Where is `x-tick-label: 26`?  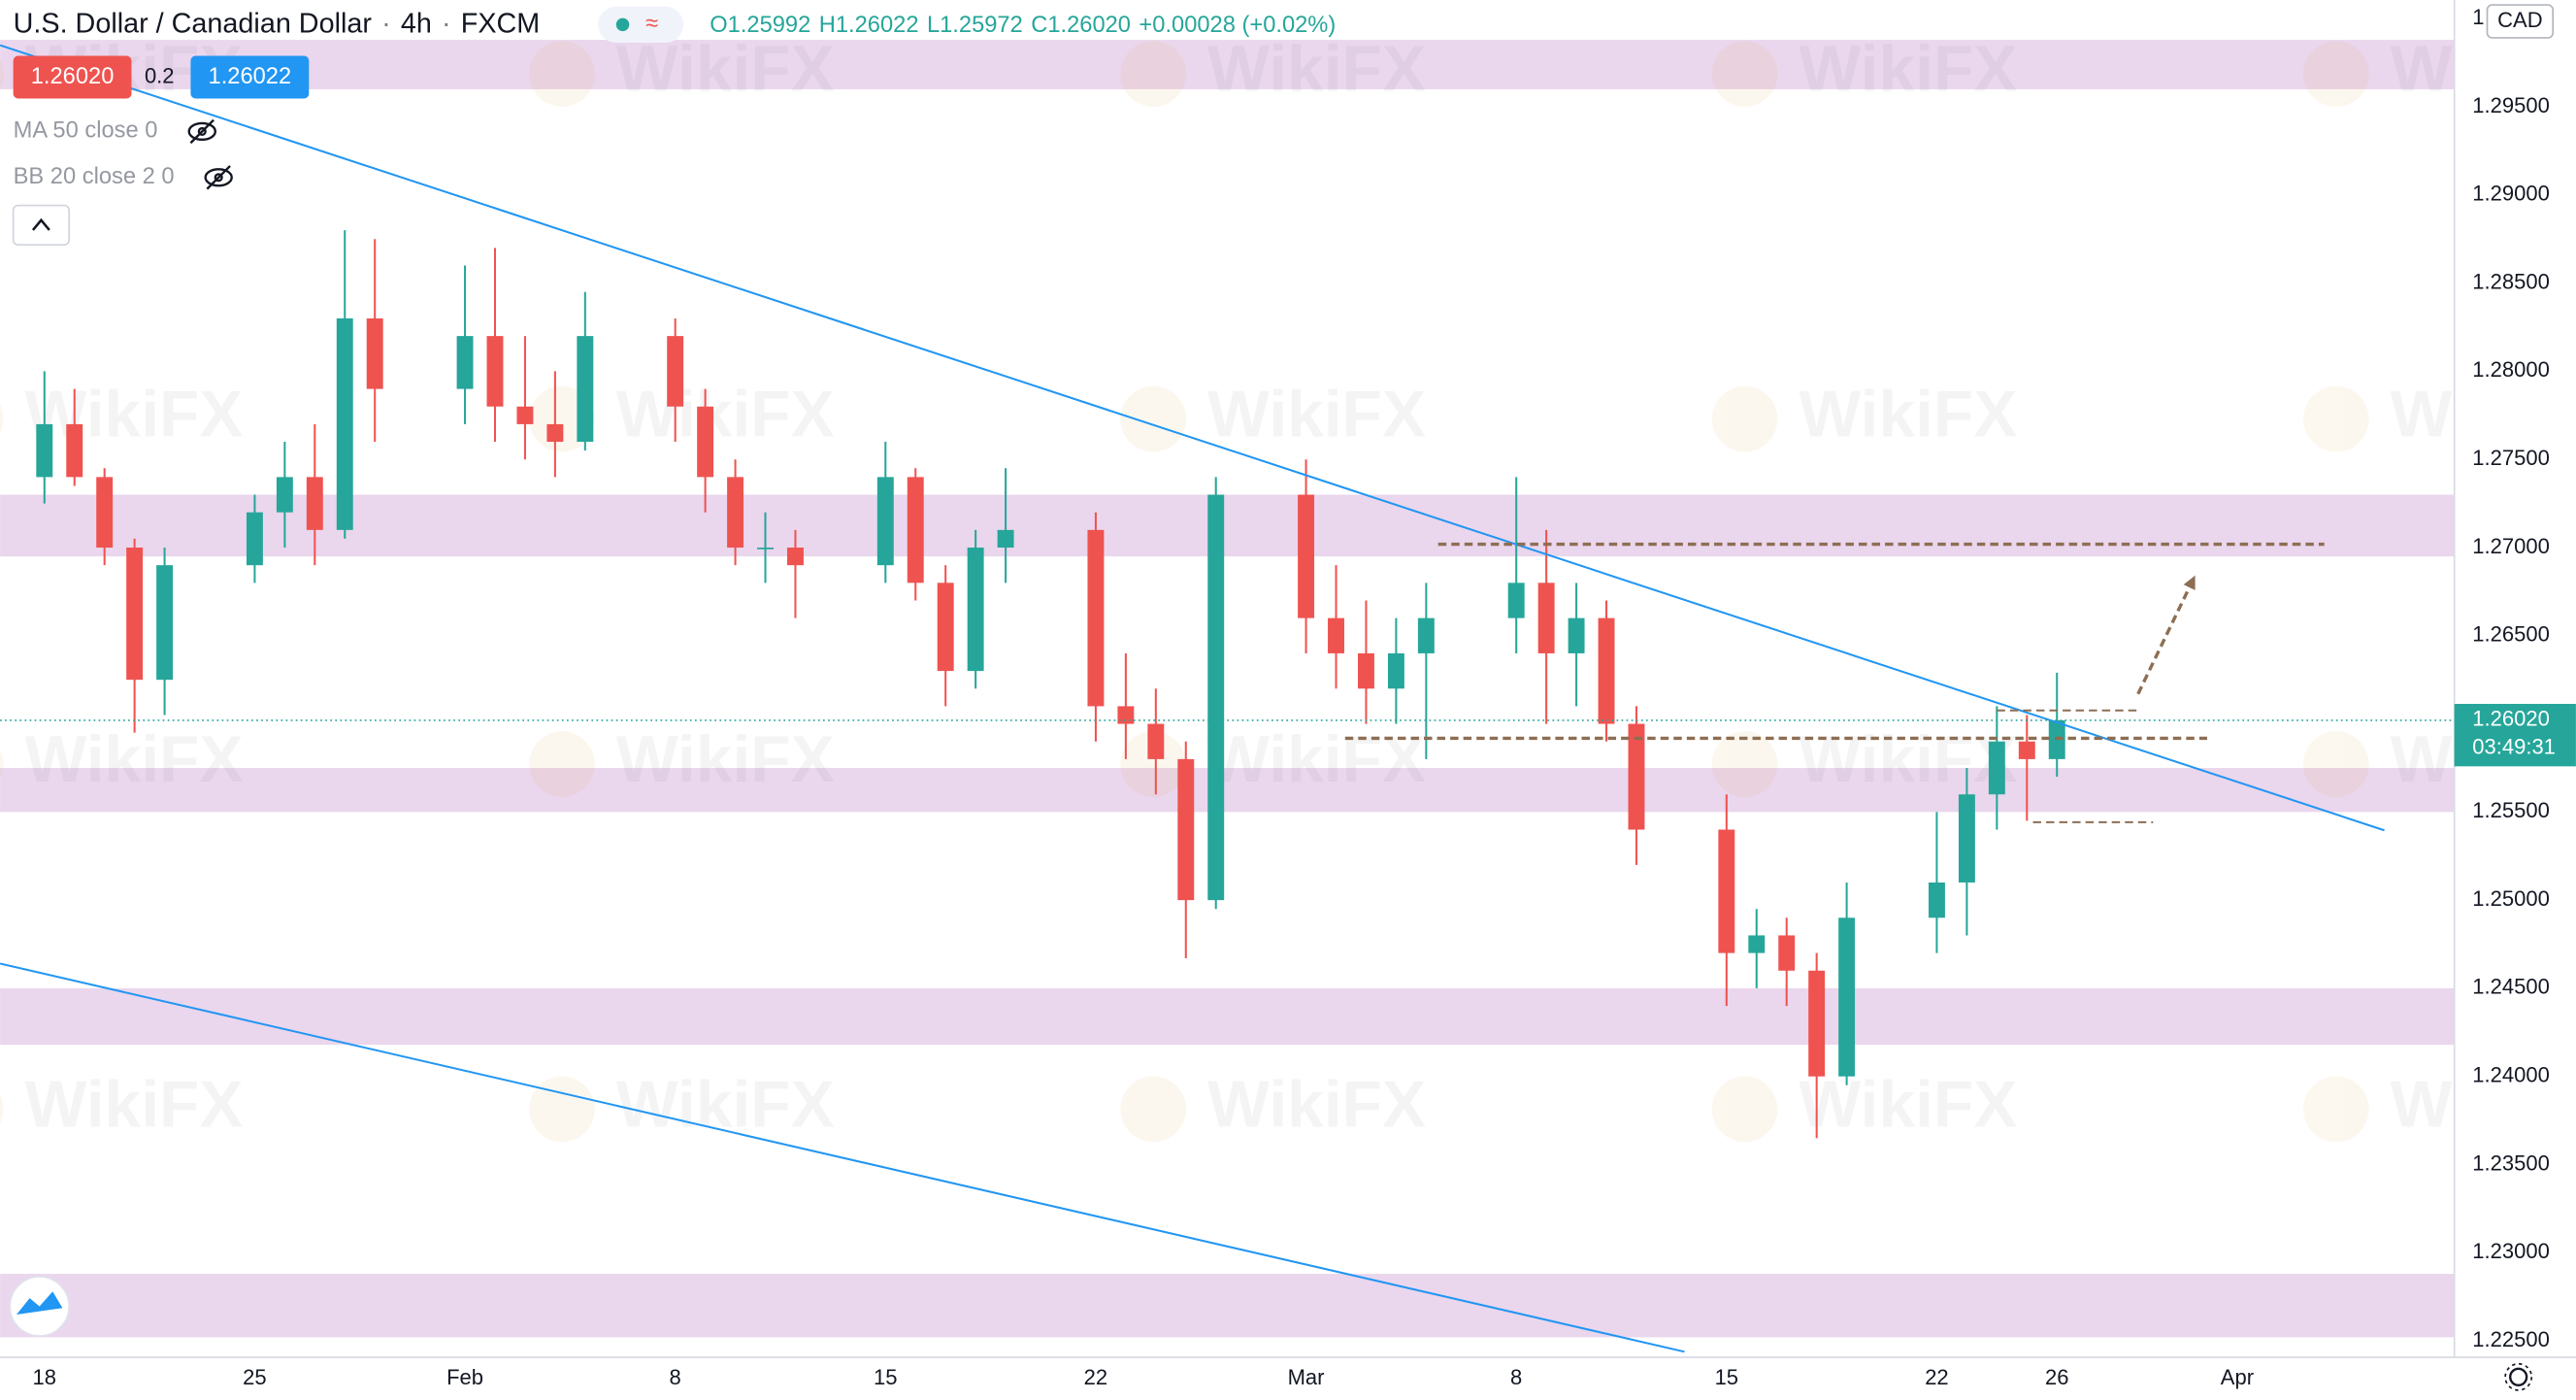 x-tick-label: 26 is located at coordinates (2056, 1377).